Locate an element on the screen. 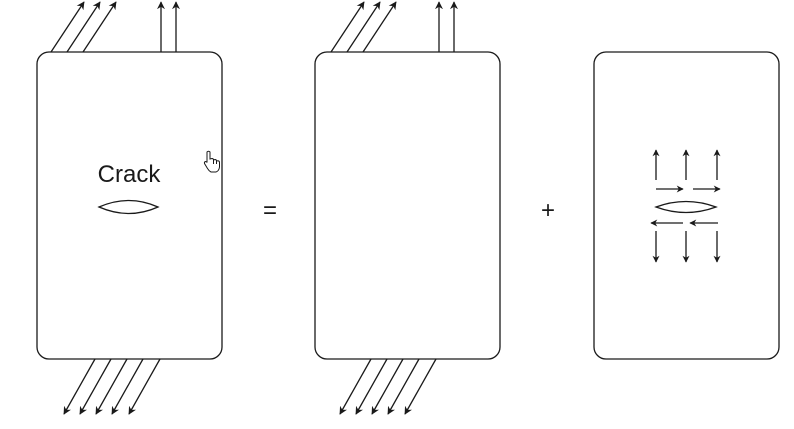 This screenshot has height=429, width=794. crack-face-normal-arrows-up is located at coordinates (686, 164).